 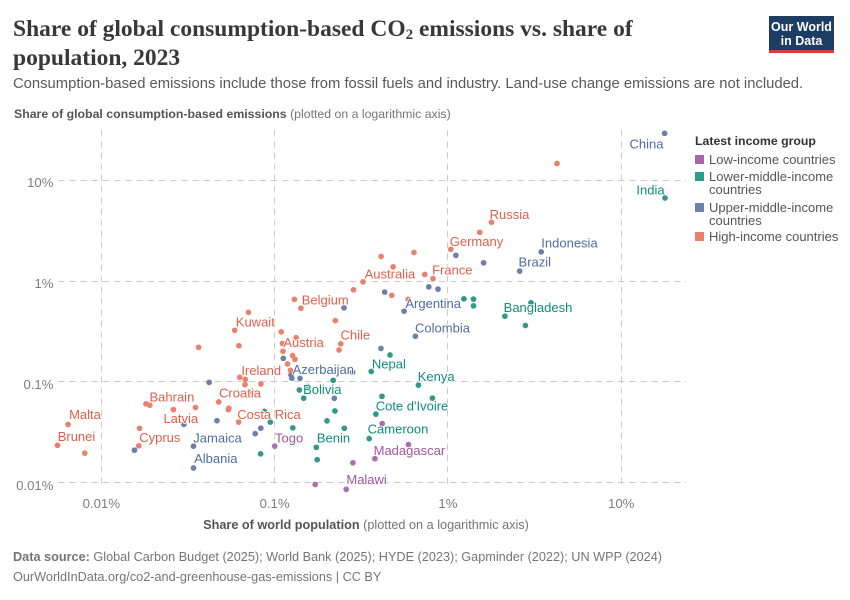 I want to click on svg-text: Ireland, so click(x=261, y=370).